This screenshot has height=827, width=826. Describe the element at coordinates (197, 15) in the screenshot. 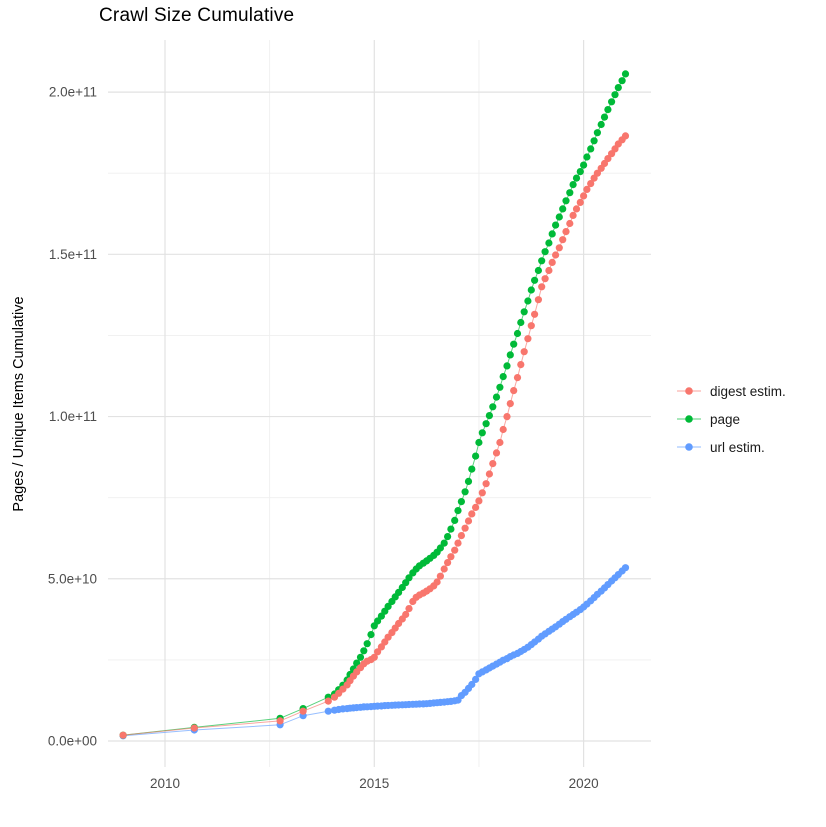

I see `chart-title: Crawl Size Cumulative` at that location.